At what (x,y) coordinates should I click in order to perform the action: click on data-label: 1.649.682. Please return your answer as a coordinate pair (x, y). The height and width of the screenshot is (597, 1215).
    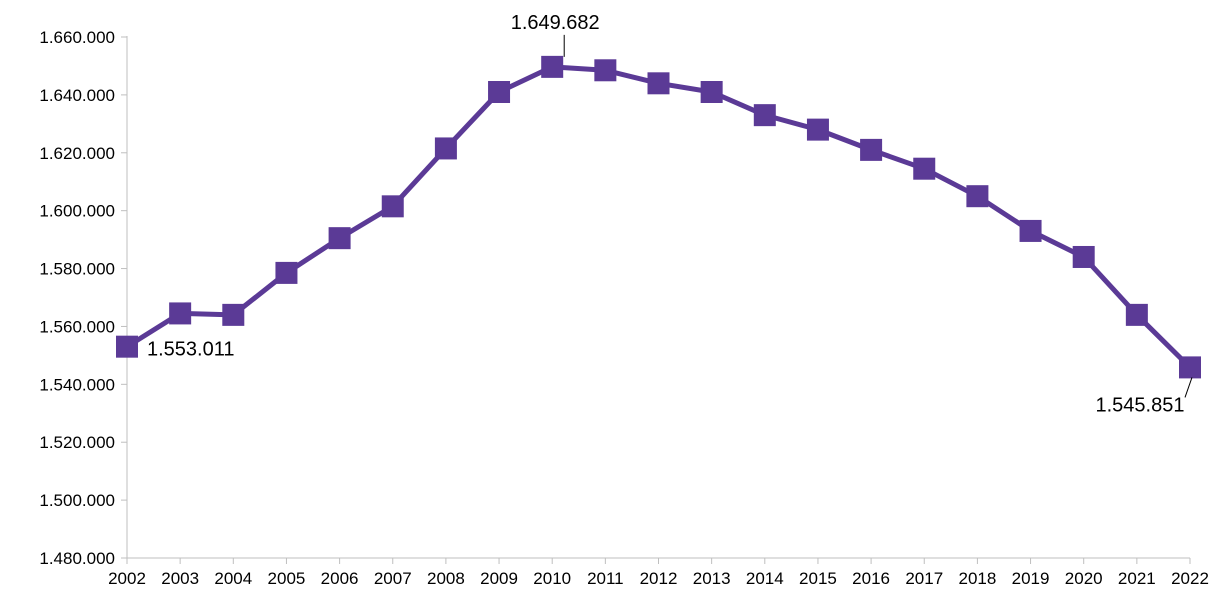
    Looking at the image, I should click on (555, 23).